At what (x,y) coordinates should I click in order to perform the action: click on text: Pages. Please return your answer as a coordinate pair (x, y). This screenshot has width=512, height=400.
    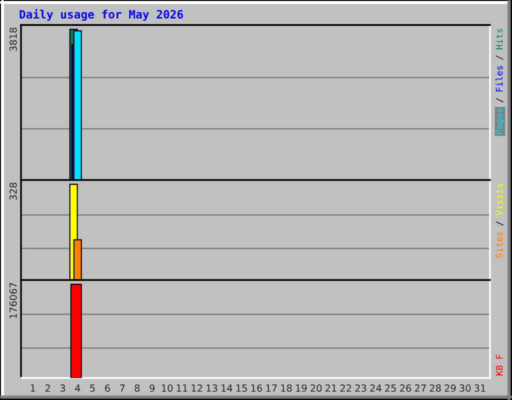
    Looking at the image, I should click on (500, 121).